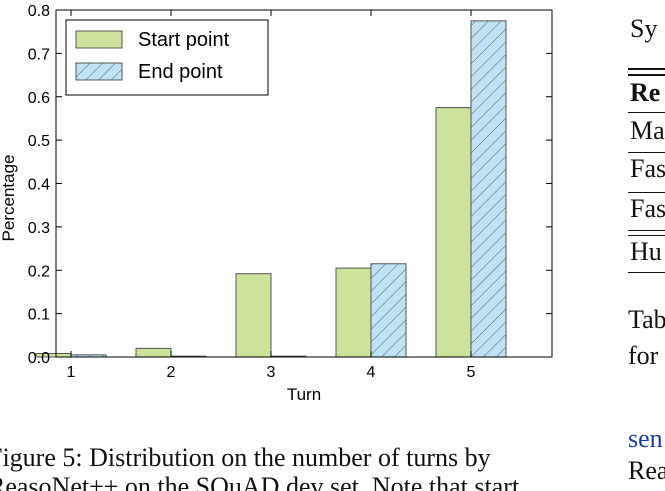 The width and height of the screenshot is (665, 491). I want to click on x-tick-label: 2, so click(171, 372).